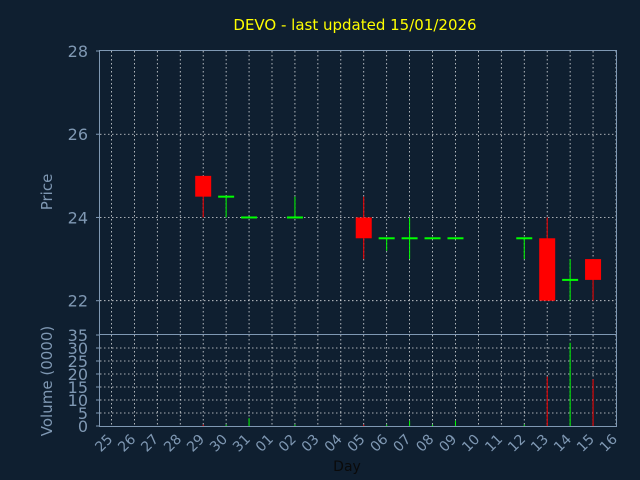 This screenshot has width=640, height=480. I want to click on volume-tick-label: 10, so click(78, 400).